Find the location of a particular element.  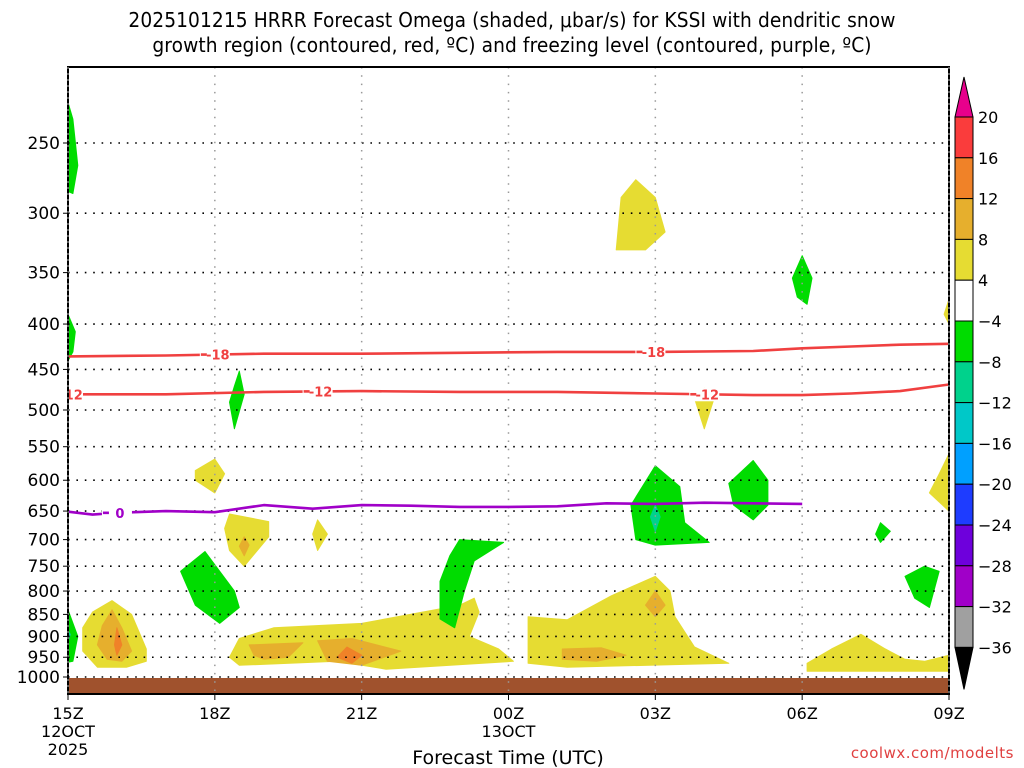

colorbar-label: −24 is located at coordinates (995, 525).